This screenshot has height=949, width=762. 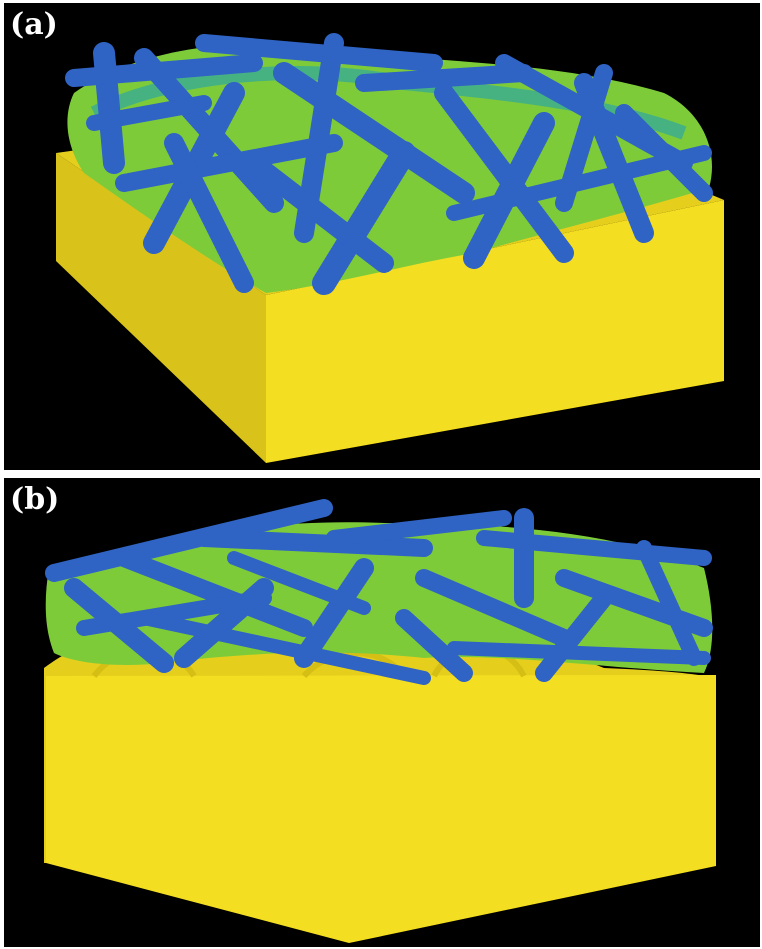 What do you see at coordinates (161, 308) in the screenshot?
I see `substrate-left-face` at bounding box center [161, 308].